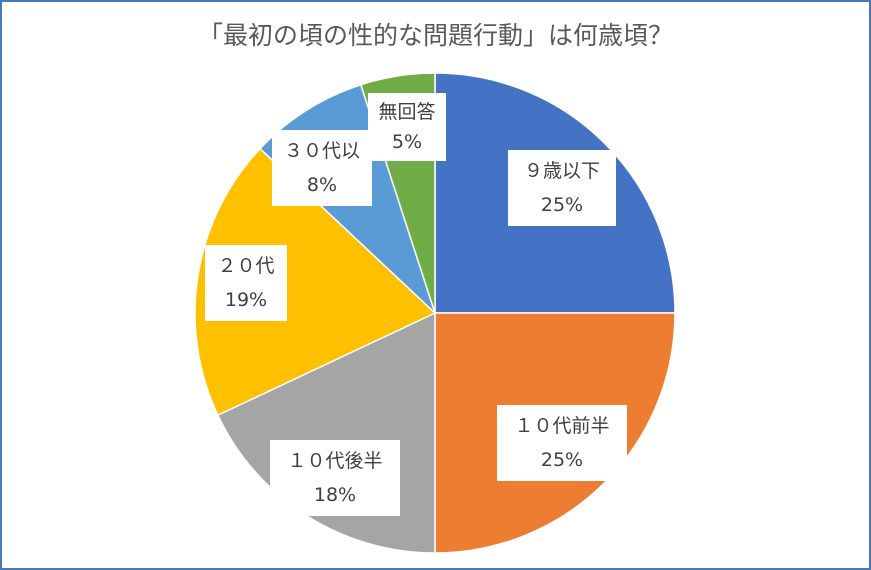 The height and width of the screenshot is (570, 871). I want to click on data-label-category: ２０代, so click(246, 266).